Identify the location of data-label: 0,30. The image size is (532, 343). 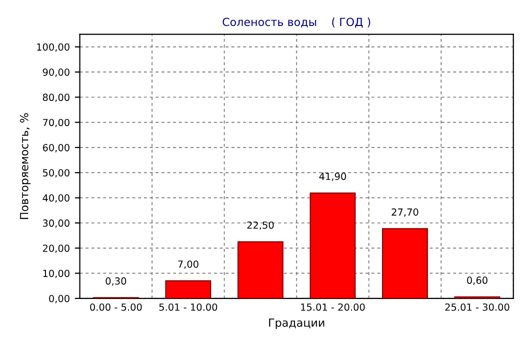
(116, 281).